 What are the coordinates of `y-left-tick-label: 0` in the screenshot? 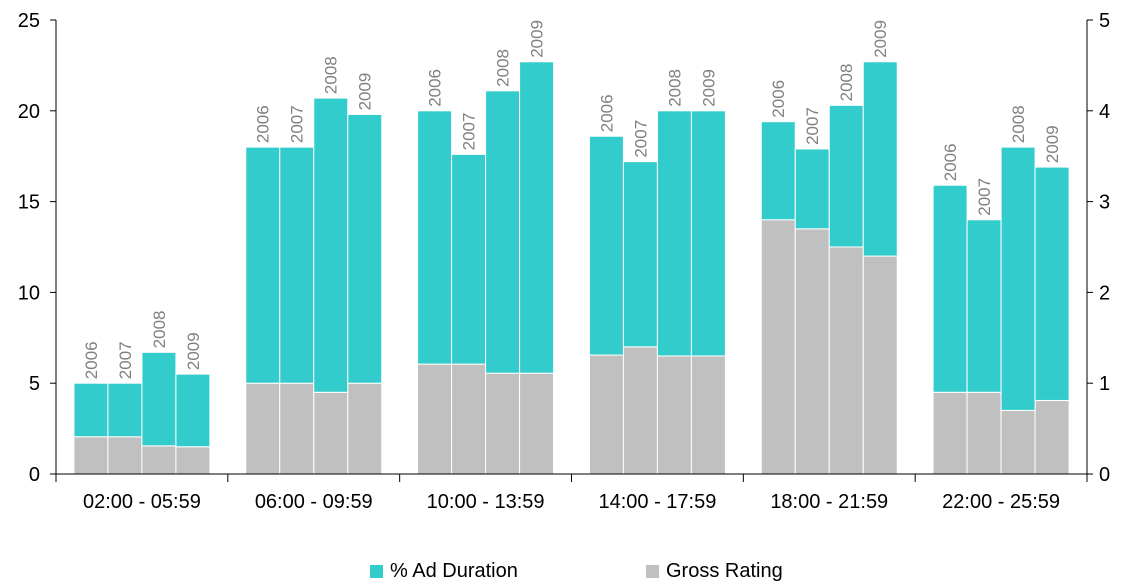 It's located at (34, 475).